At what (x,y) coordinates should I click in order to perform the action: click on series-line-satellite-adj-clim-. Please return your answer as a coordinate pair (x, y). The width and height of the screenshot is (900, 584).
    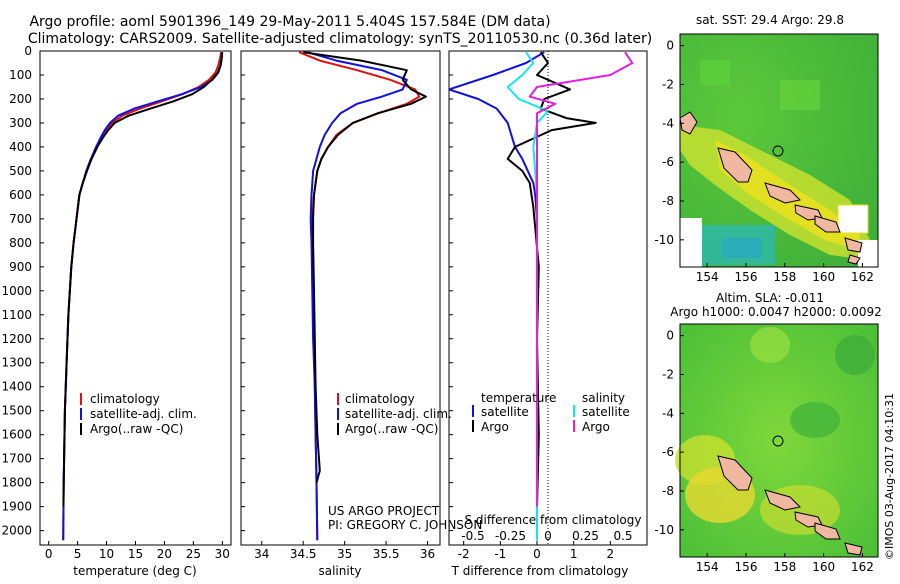
    Looking at the image, I should click on (357, 296).